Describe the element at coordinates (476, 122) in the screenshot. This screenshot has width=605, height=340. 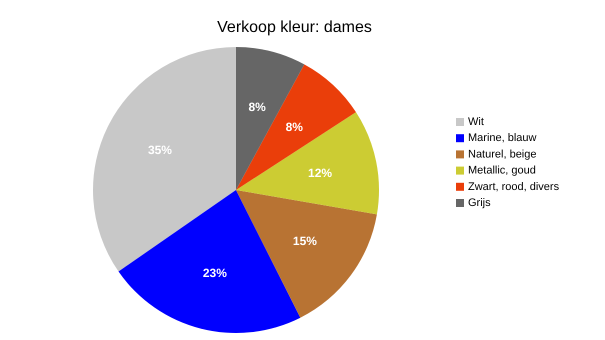
I see `legend-label: Wit` at that location.